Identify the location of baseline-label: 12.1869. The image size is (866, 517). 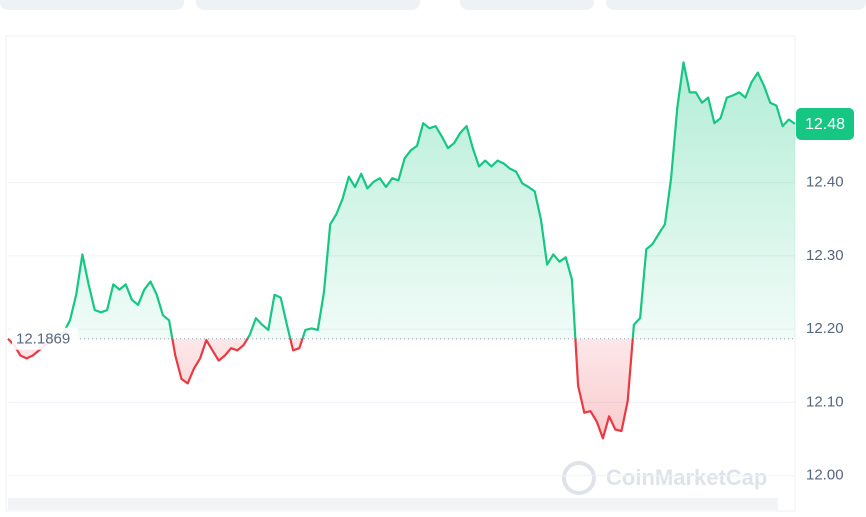
(43, 339).